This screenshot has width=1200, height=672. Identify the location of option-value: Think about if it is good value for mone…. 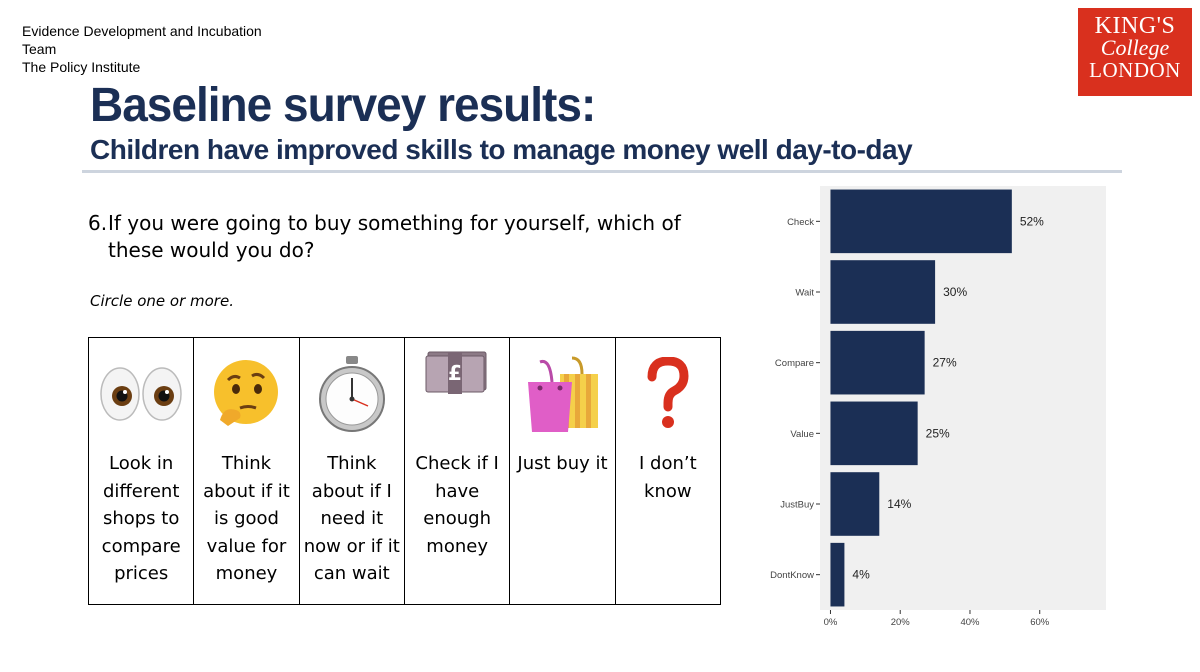
(246, 471).